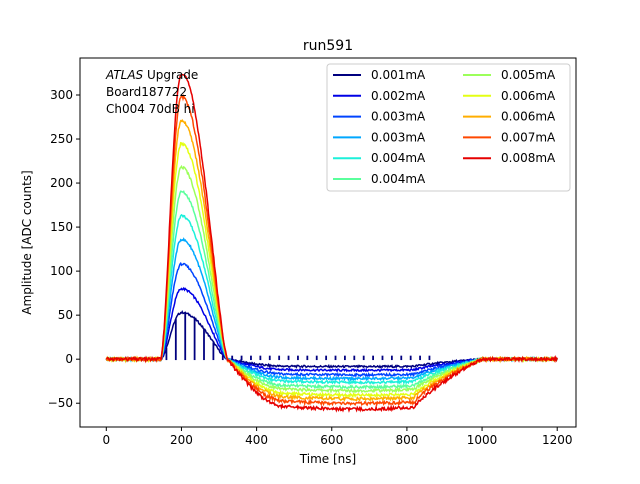  I want to click on x-tick-label: 1200, so click(557, 440).